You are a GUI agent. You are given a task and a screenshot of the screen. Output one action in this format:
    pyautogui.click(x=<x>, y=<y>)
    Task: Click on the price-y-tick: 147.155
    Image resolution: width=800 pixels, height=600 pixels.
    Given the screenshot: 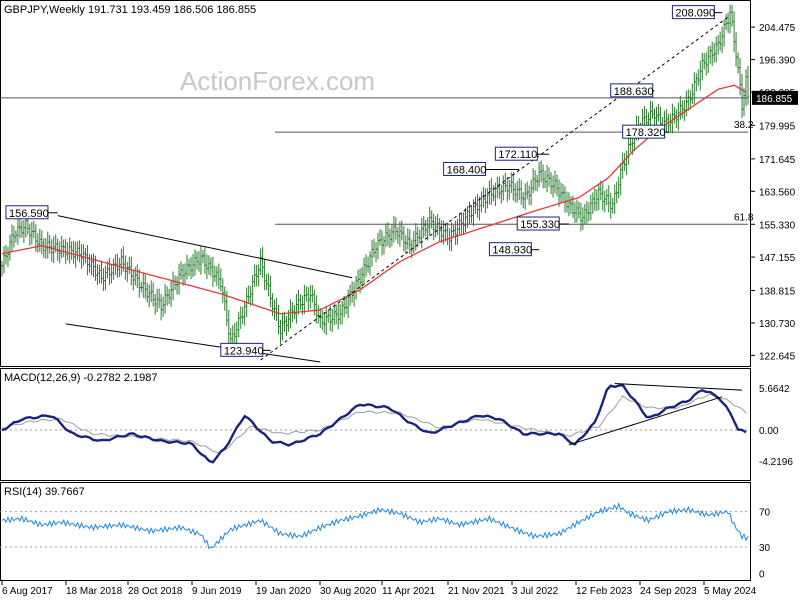 What is the action you would take?
    pyautogui.click(x=777, y=258)
    